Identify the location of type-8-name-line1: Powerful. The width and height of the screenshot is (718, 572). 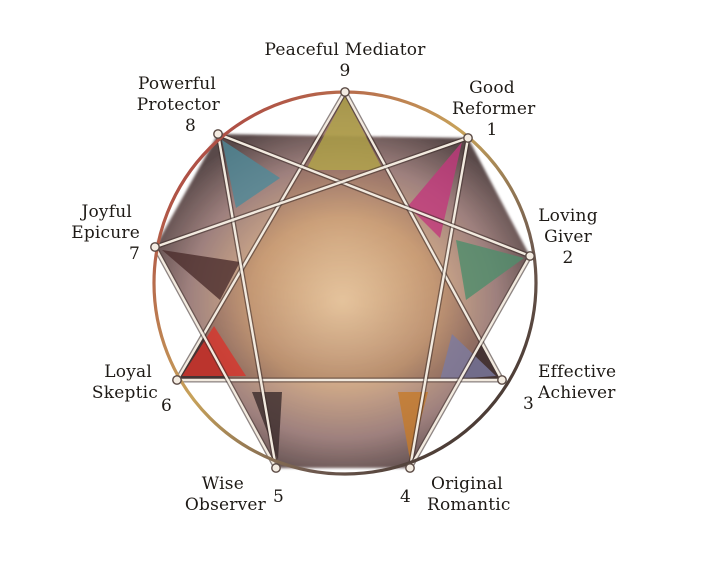
(176, 84).